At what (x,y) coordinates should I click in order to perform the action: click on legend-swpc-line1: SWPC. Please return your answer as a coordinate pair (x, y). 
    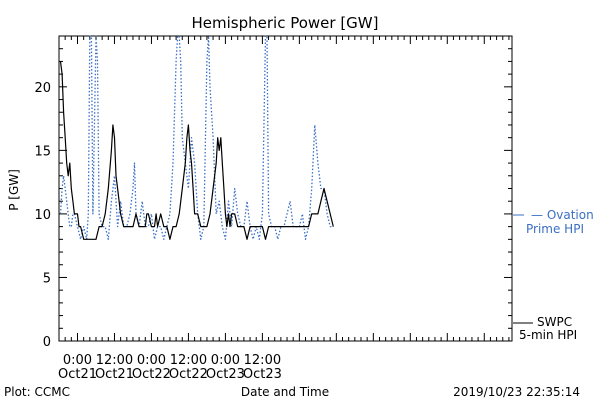
    Looking at the image, I should click on (554, 322).